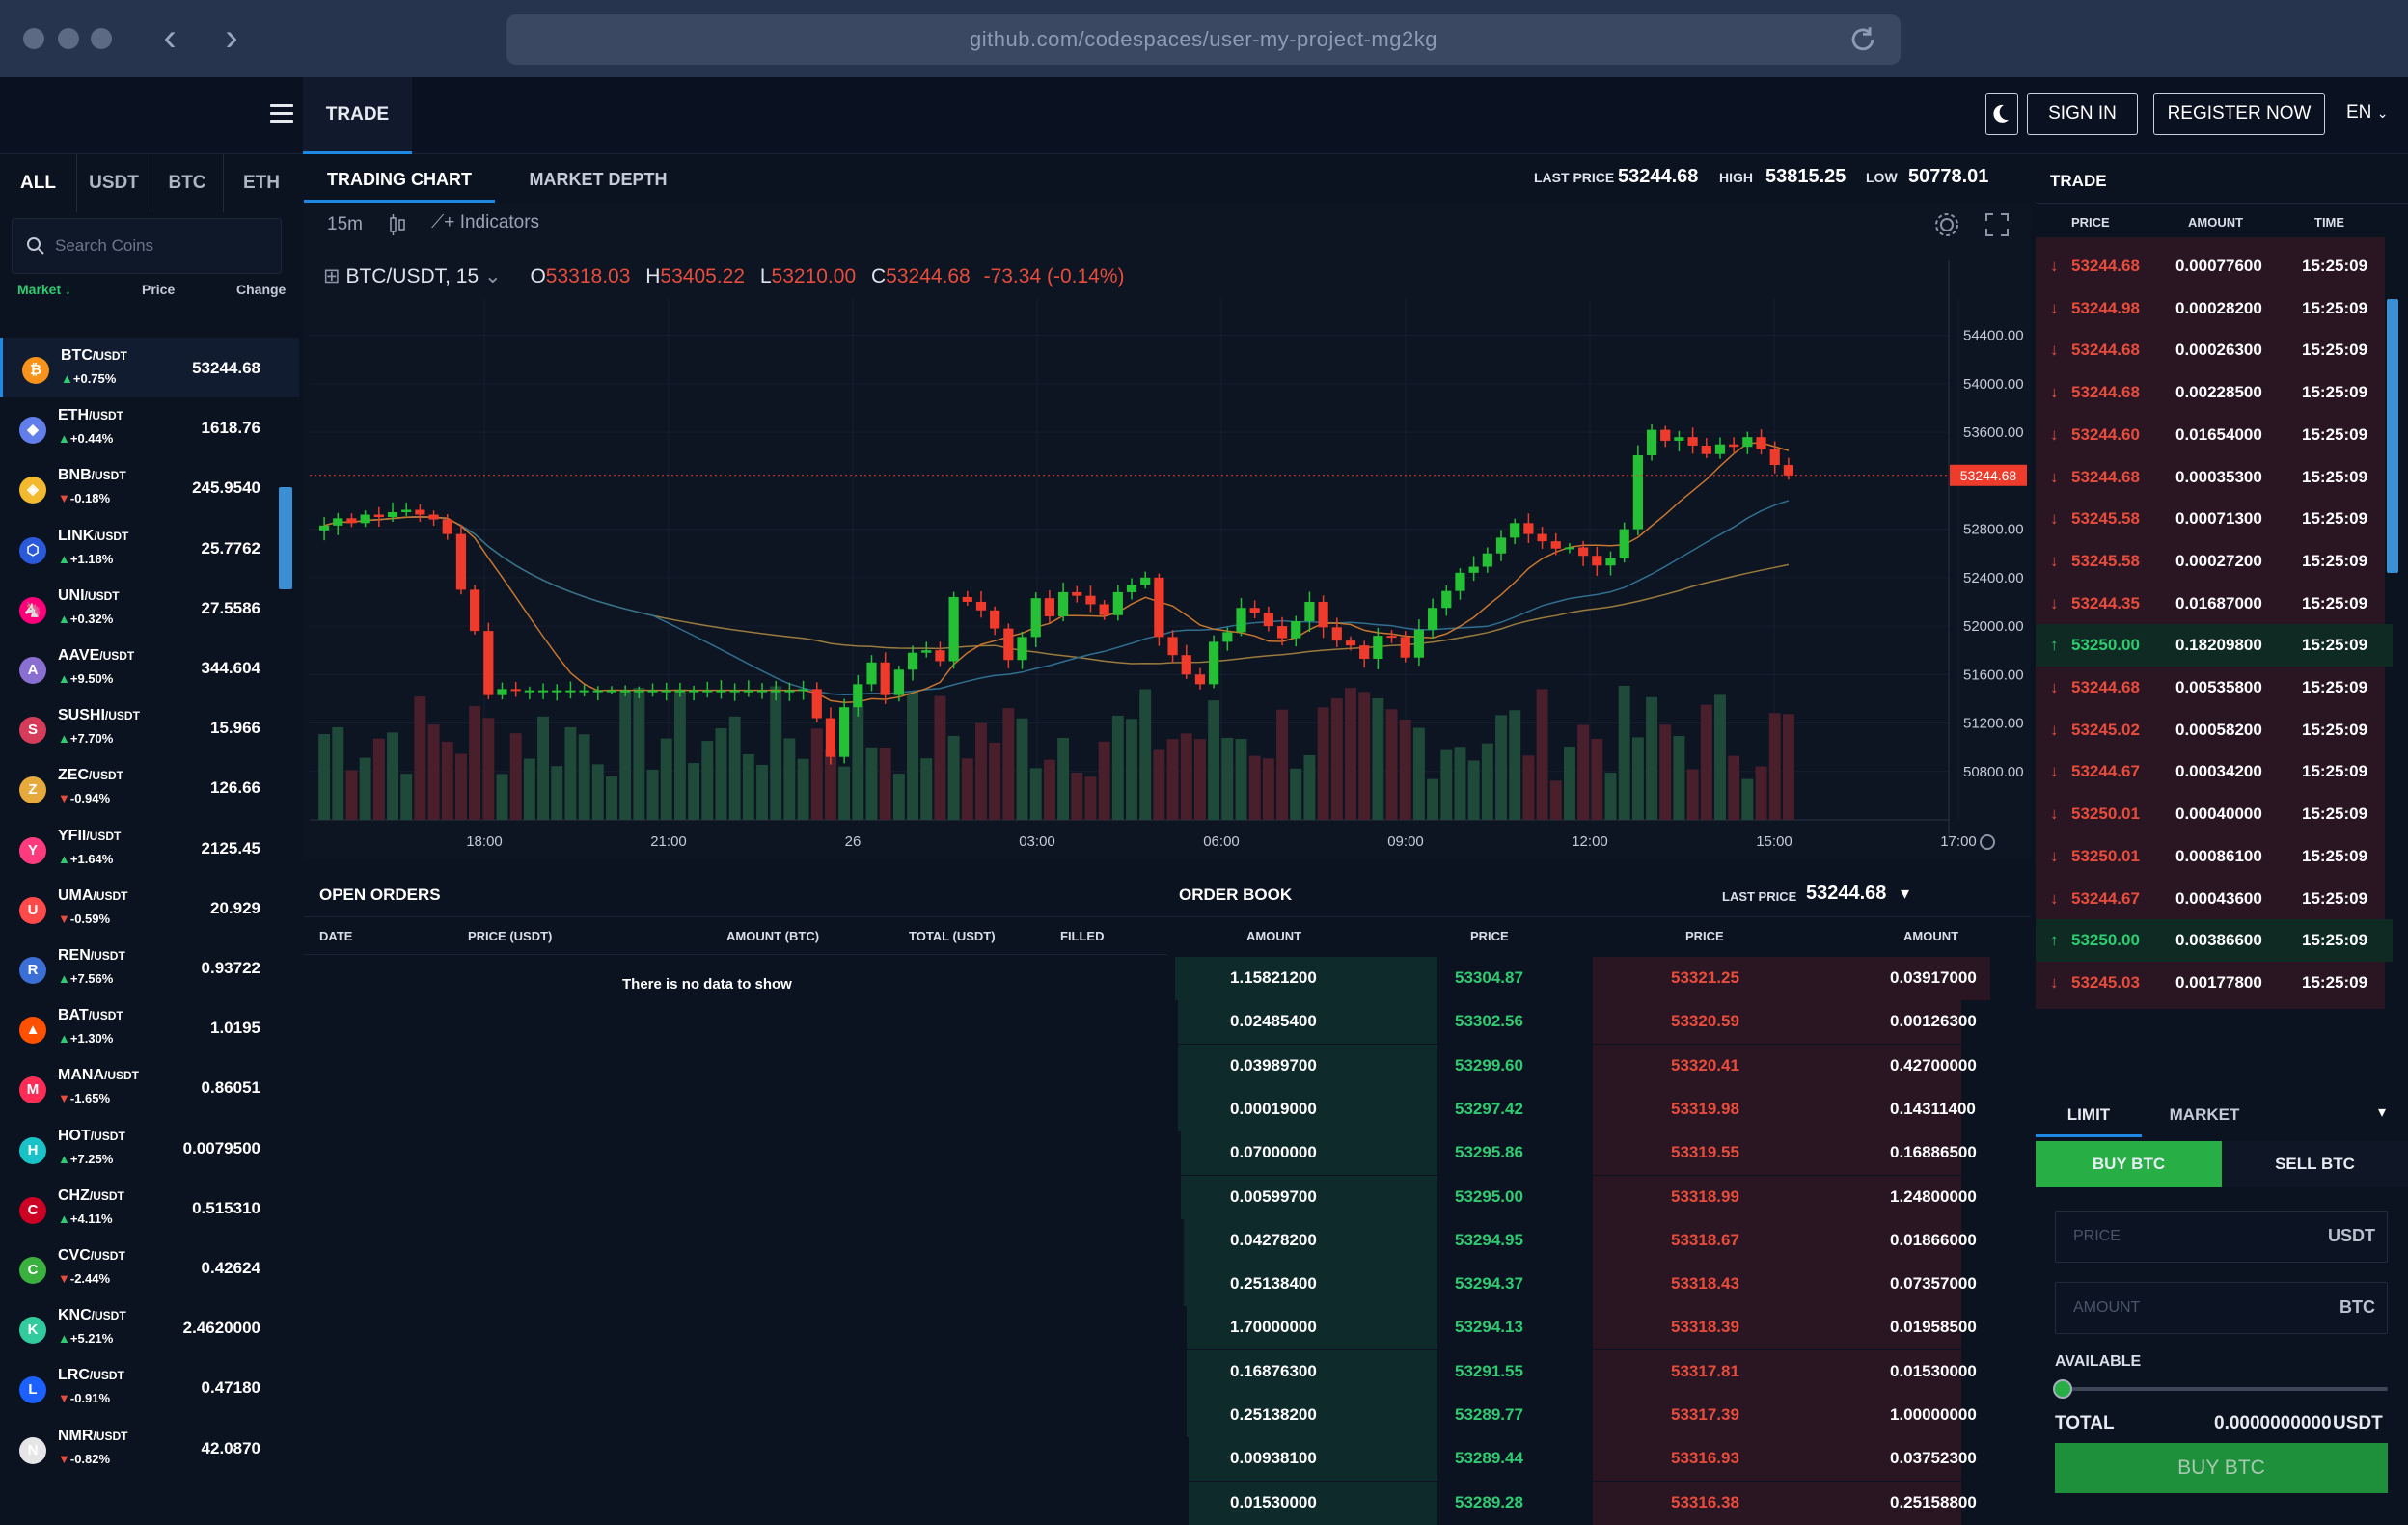  I want to click on buy-submit-button: BUY BTC, so click(2221, 1468).